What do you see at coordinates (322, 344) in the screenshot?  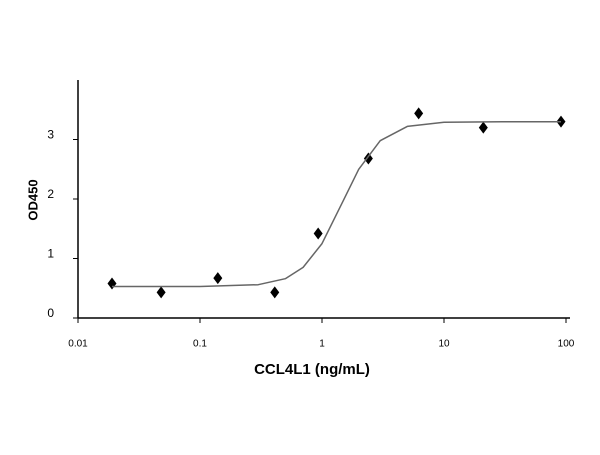 I see `x-tick-label: 1` at bounding box center [322, 344].